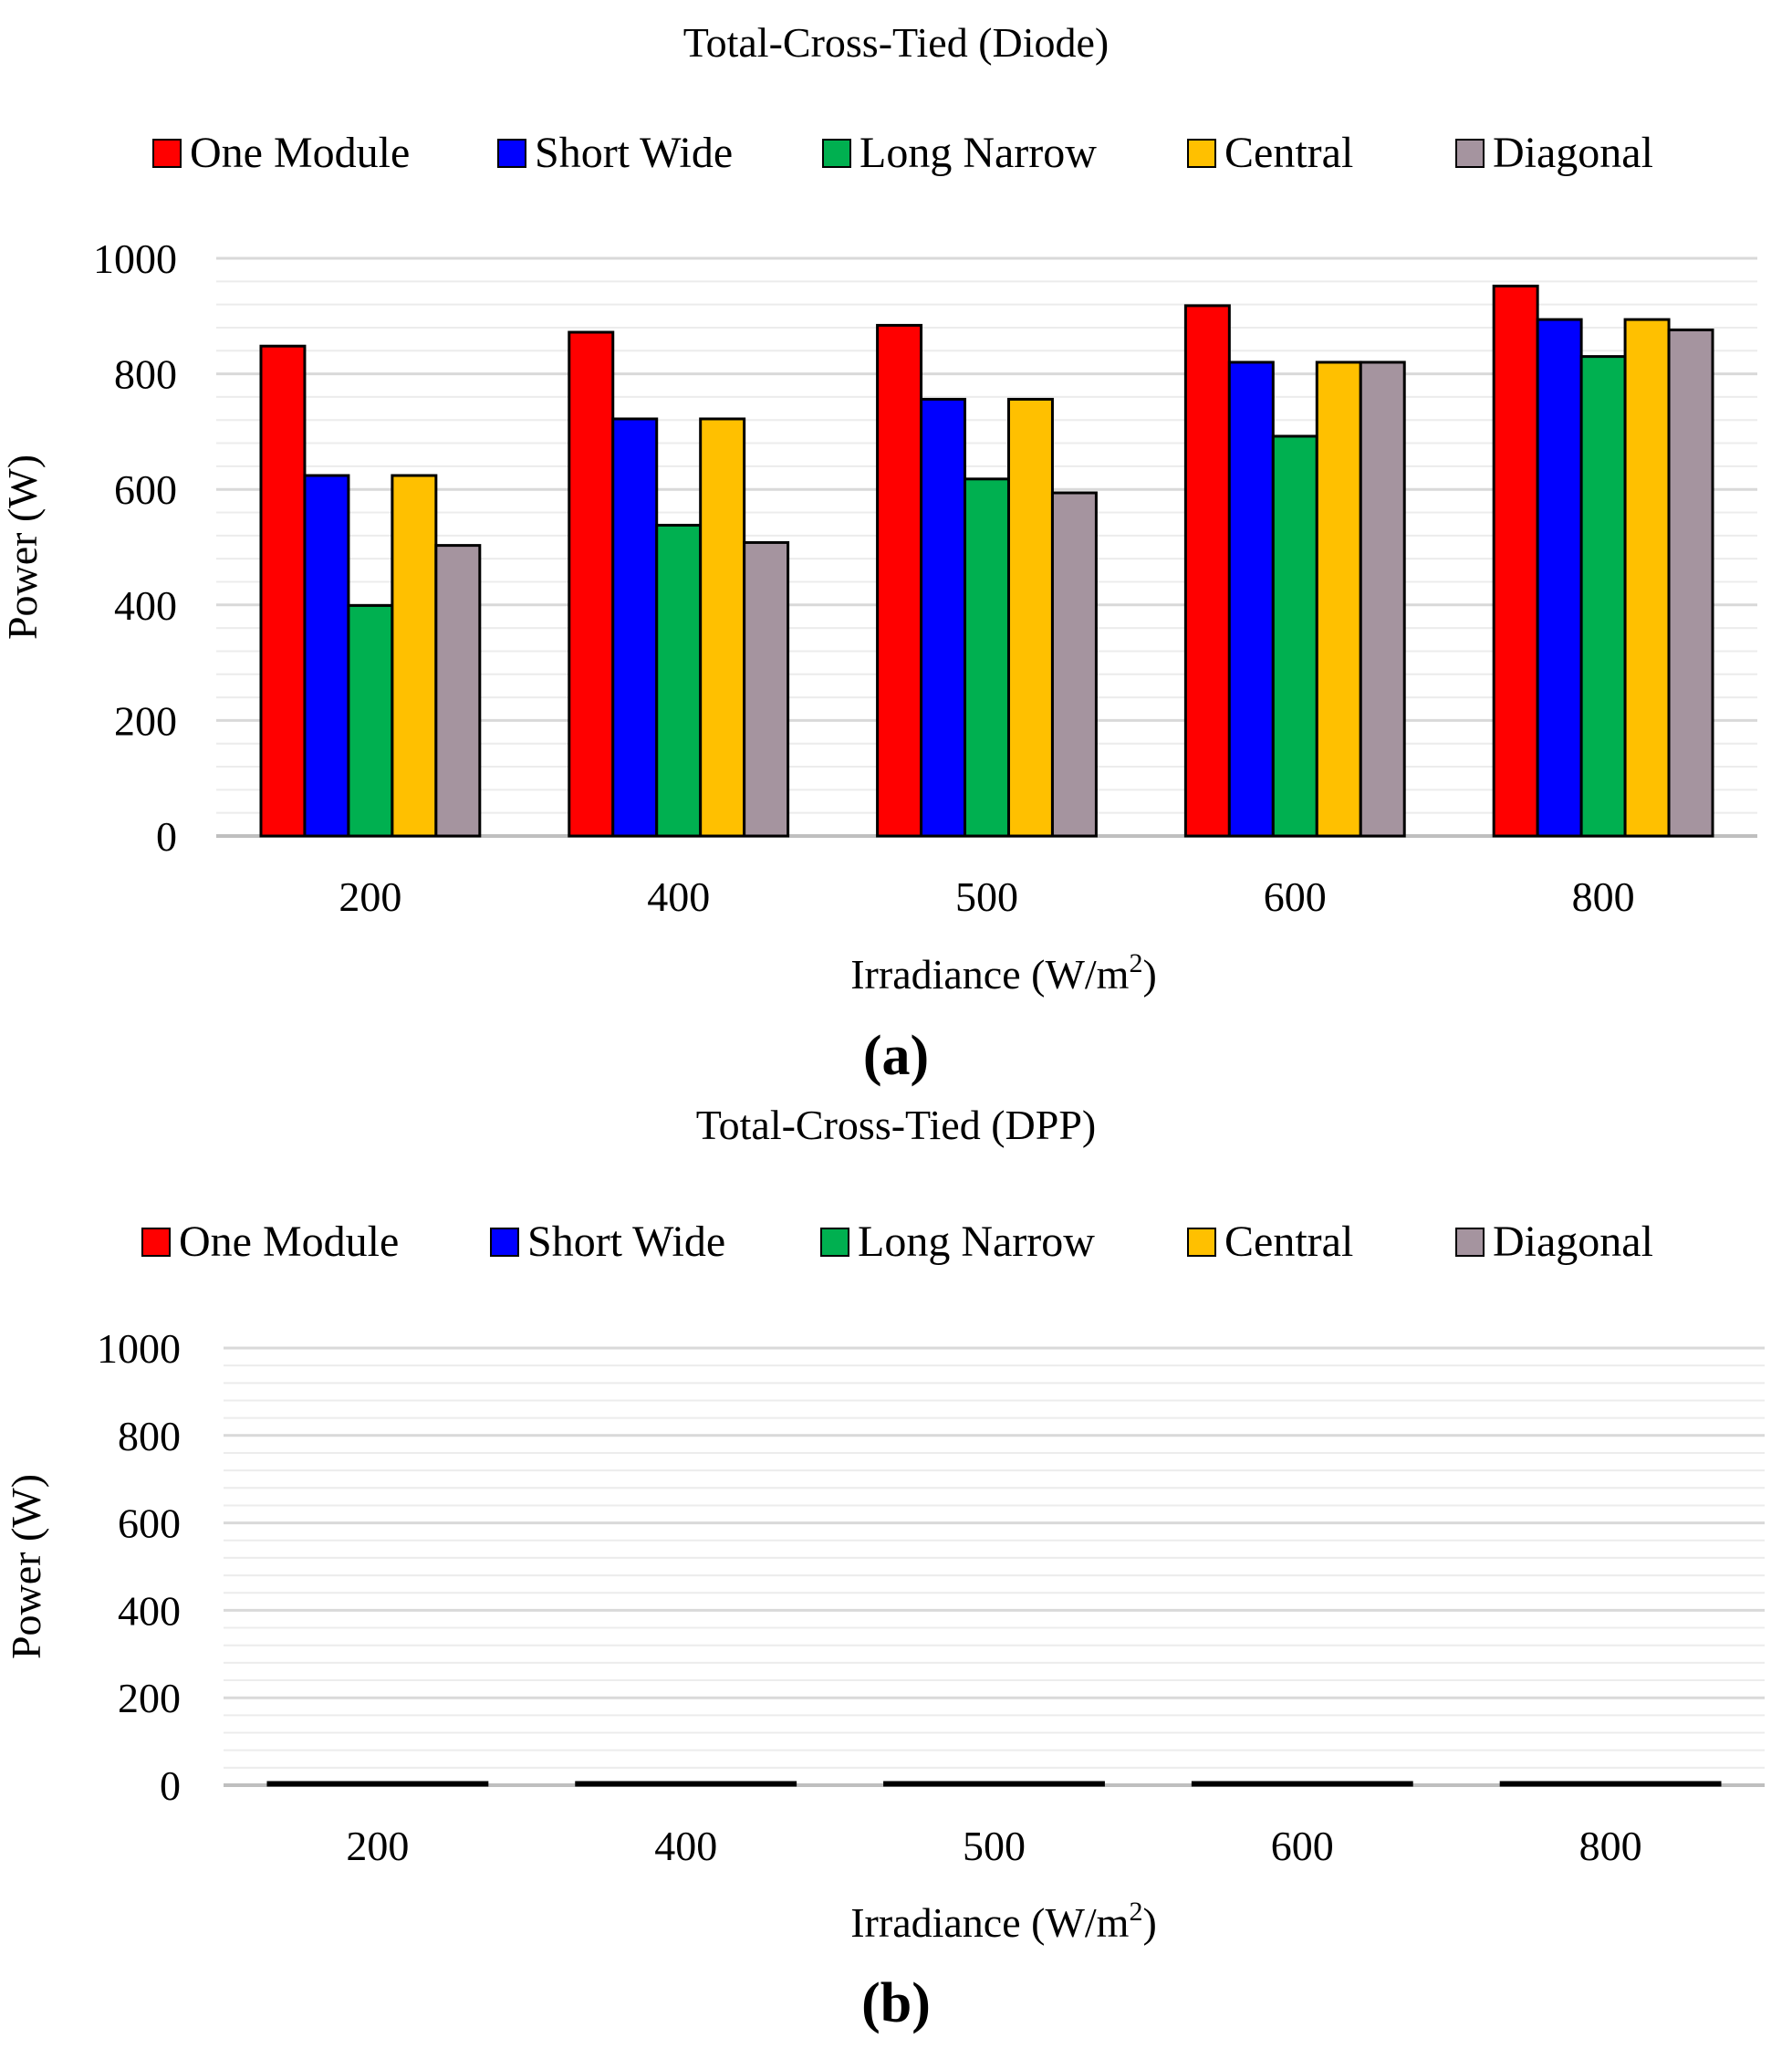  Describe the element at coordinates (896, 2003) in the screenshot. I see `caption-b: (b)` at that location.